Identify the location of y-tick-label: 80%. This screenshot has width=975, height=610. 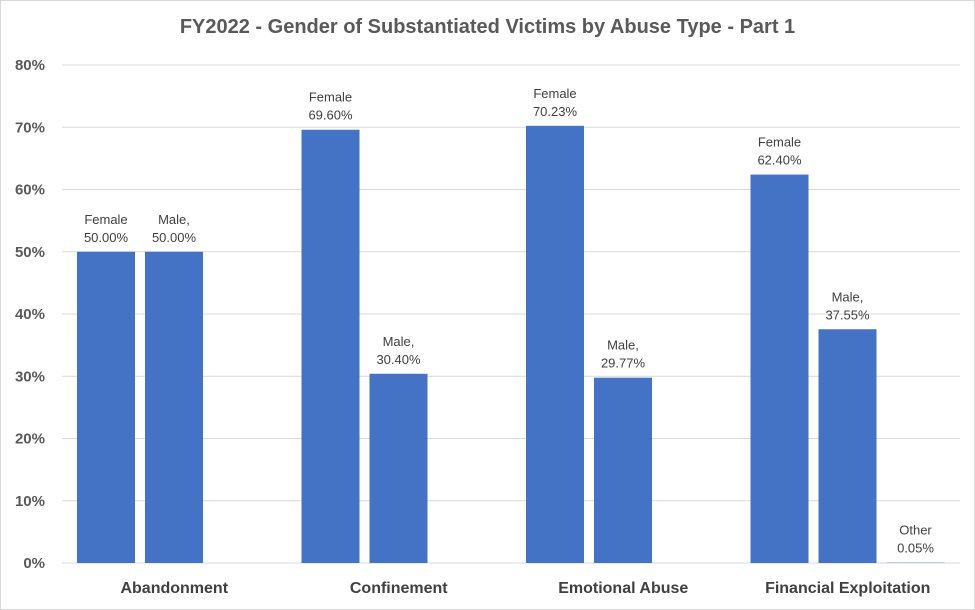
(30, 65).